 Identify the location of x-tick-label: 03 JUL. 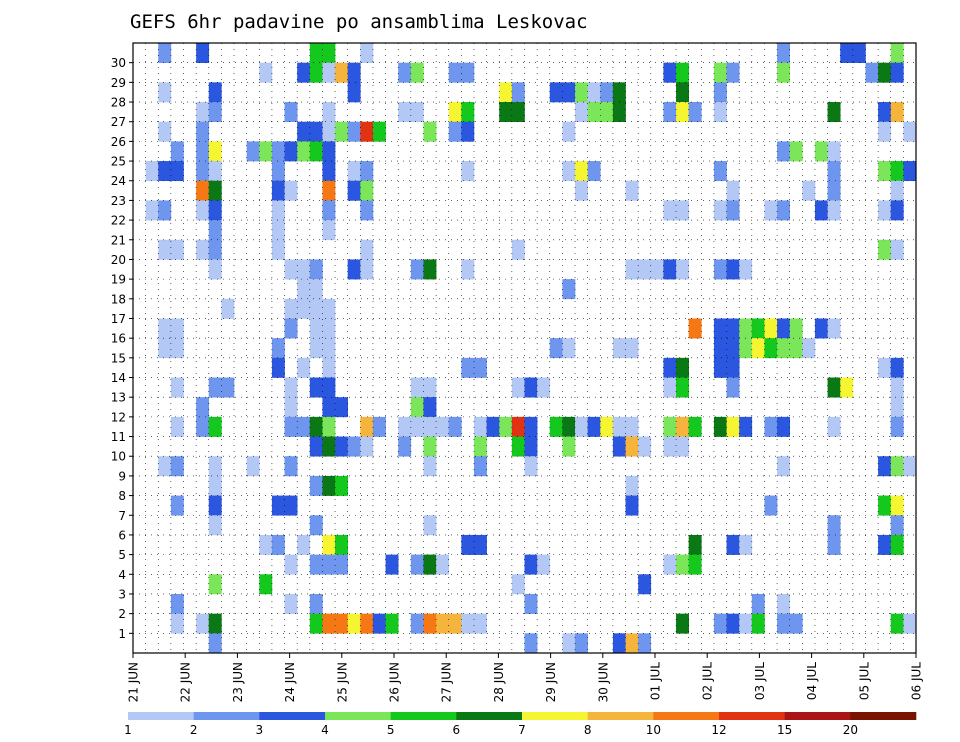
(760, 681).